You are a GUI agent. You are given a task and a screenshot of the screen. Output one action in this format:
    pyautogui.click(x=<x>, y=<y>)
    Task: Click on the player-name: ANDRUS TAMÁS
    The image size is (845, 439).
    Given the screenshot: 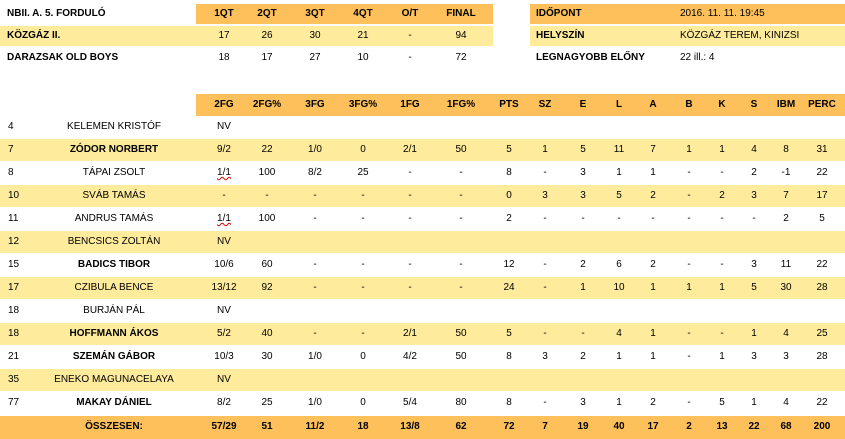 What is the action you would take?
    pyautogui.click(x=114, y=218)
    